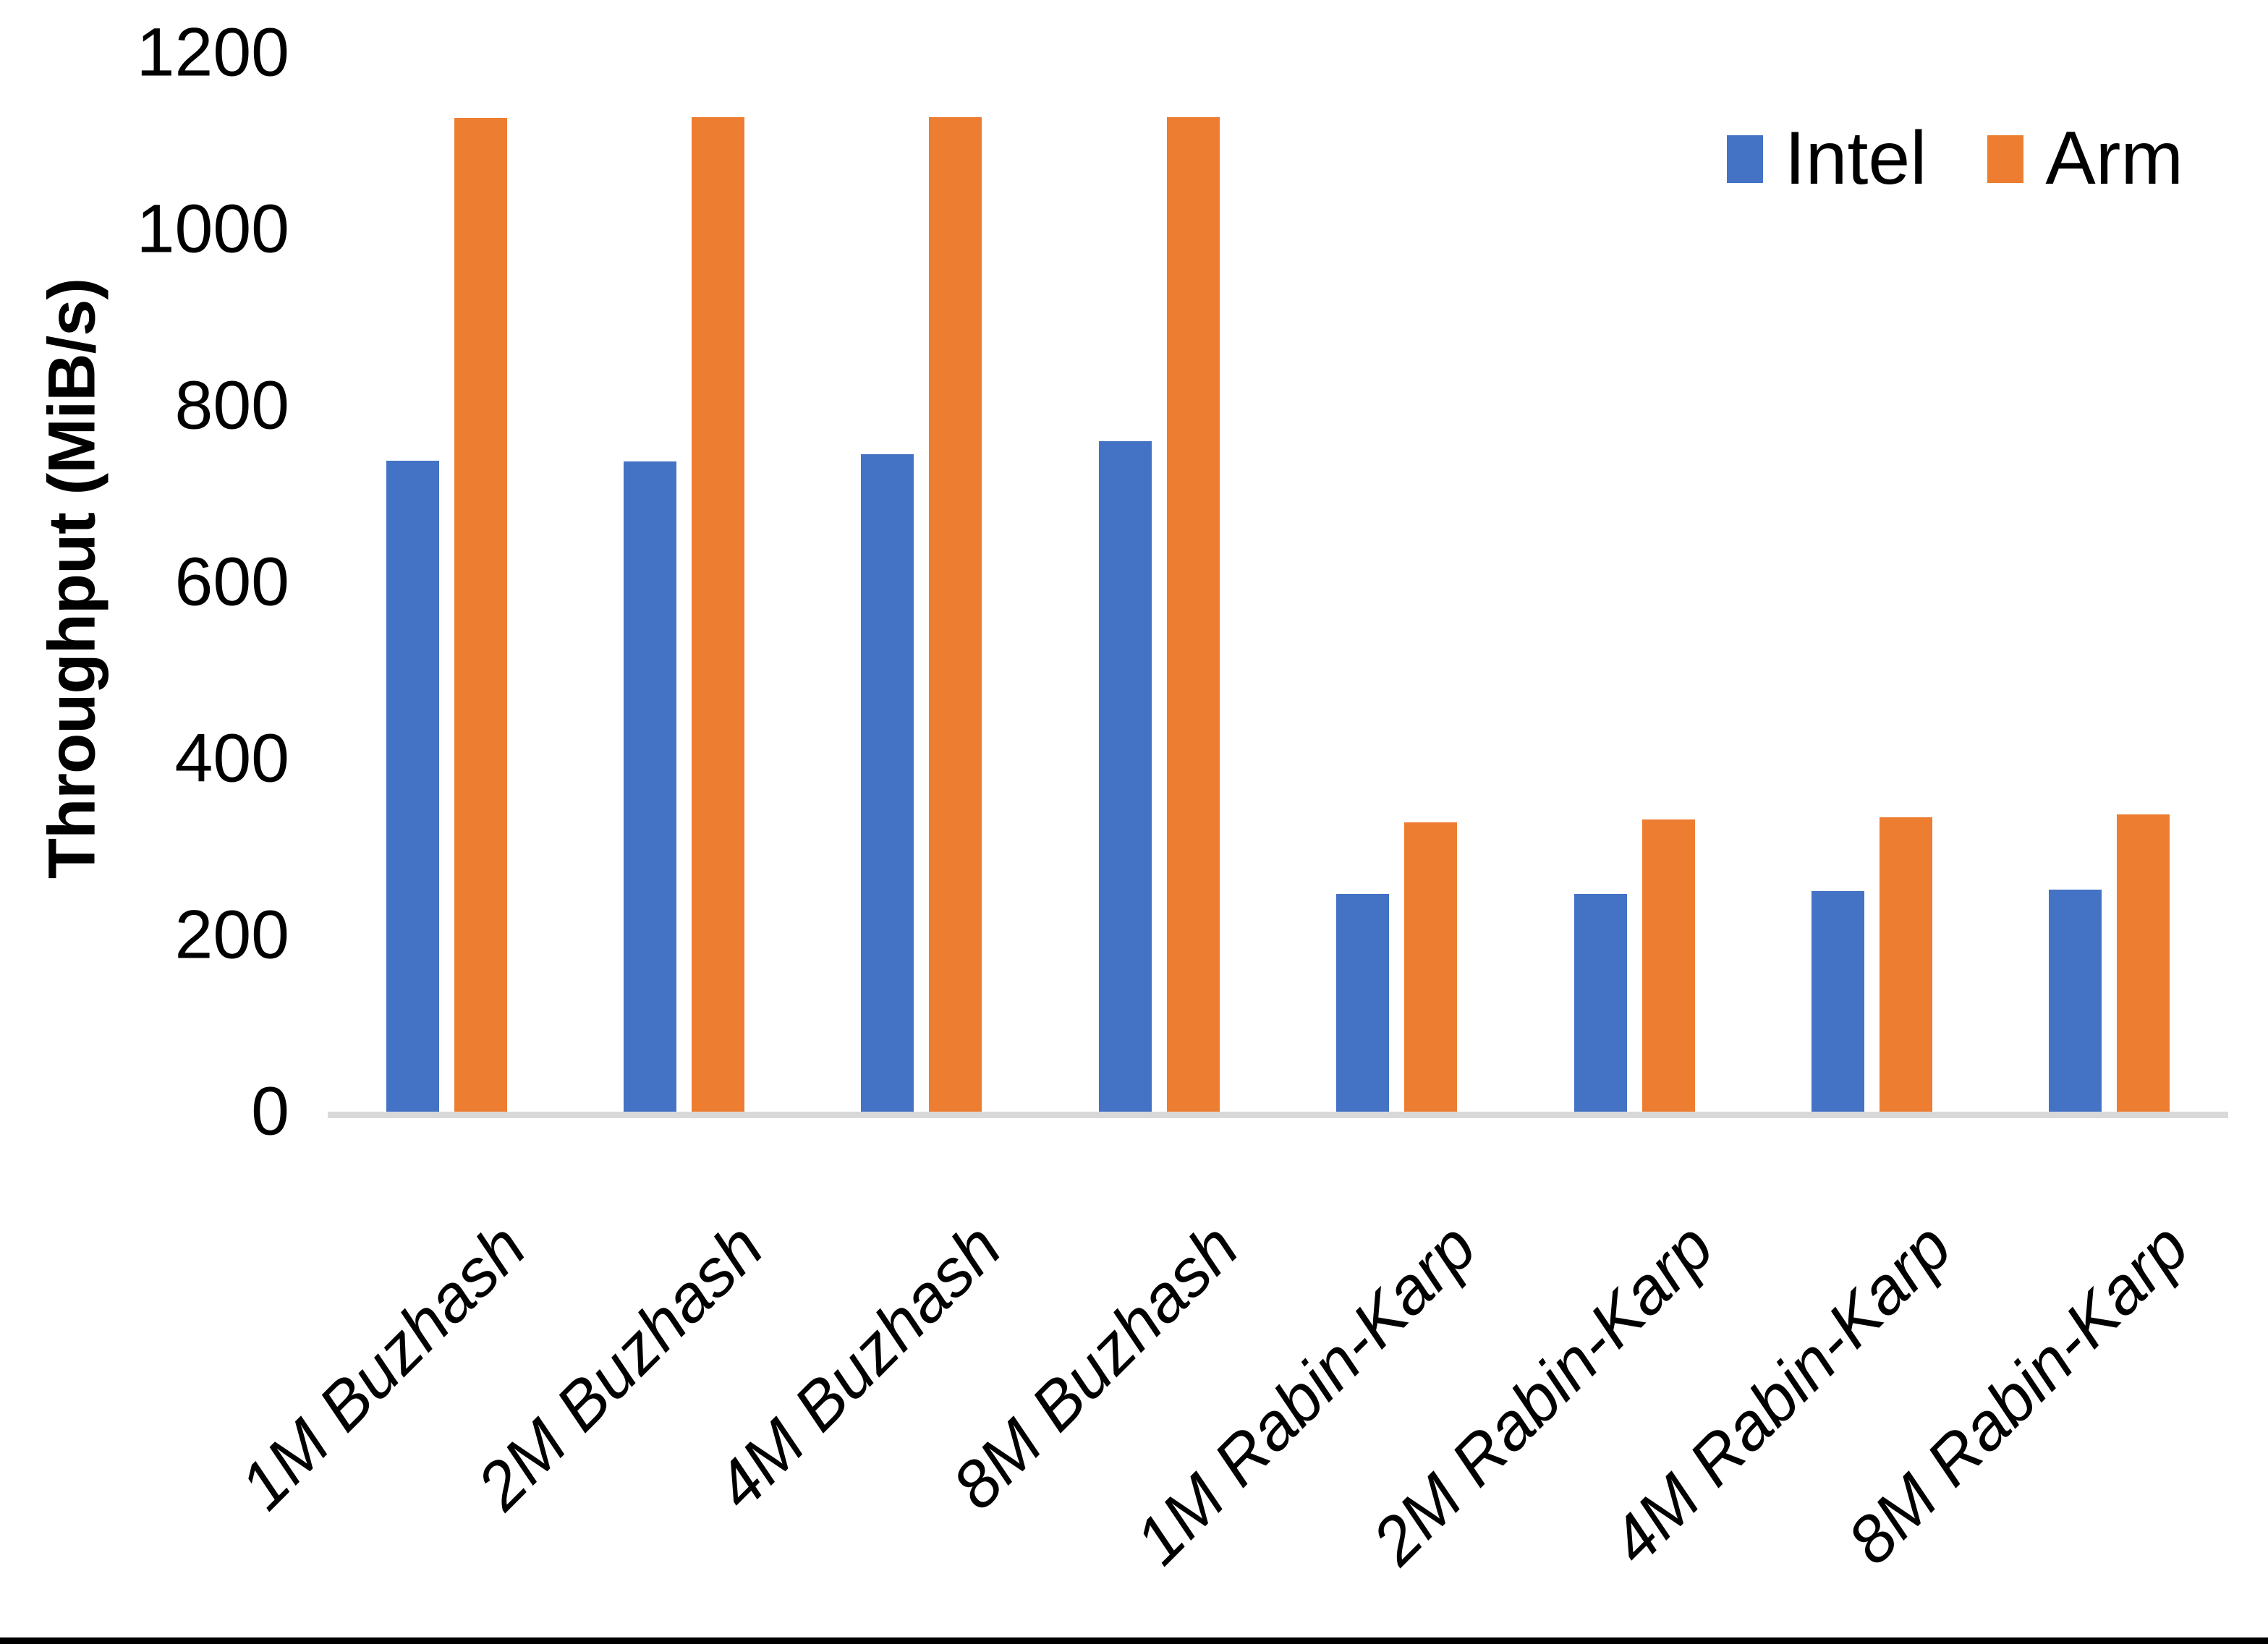 The height and width of the screenshot is (1644, 2268). I want to click on legend-item-intel: Intel, so click(1826, 159).